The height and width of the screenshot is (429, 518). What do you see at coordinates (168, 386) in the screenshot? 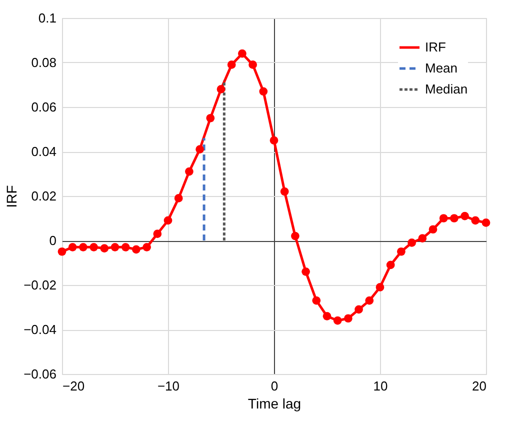
I see `x-tick-label: −10` at bounding box center [168, 386].